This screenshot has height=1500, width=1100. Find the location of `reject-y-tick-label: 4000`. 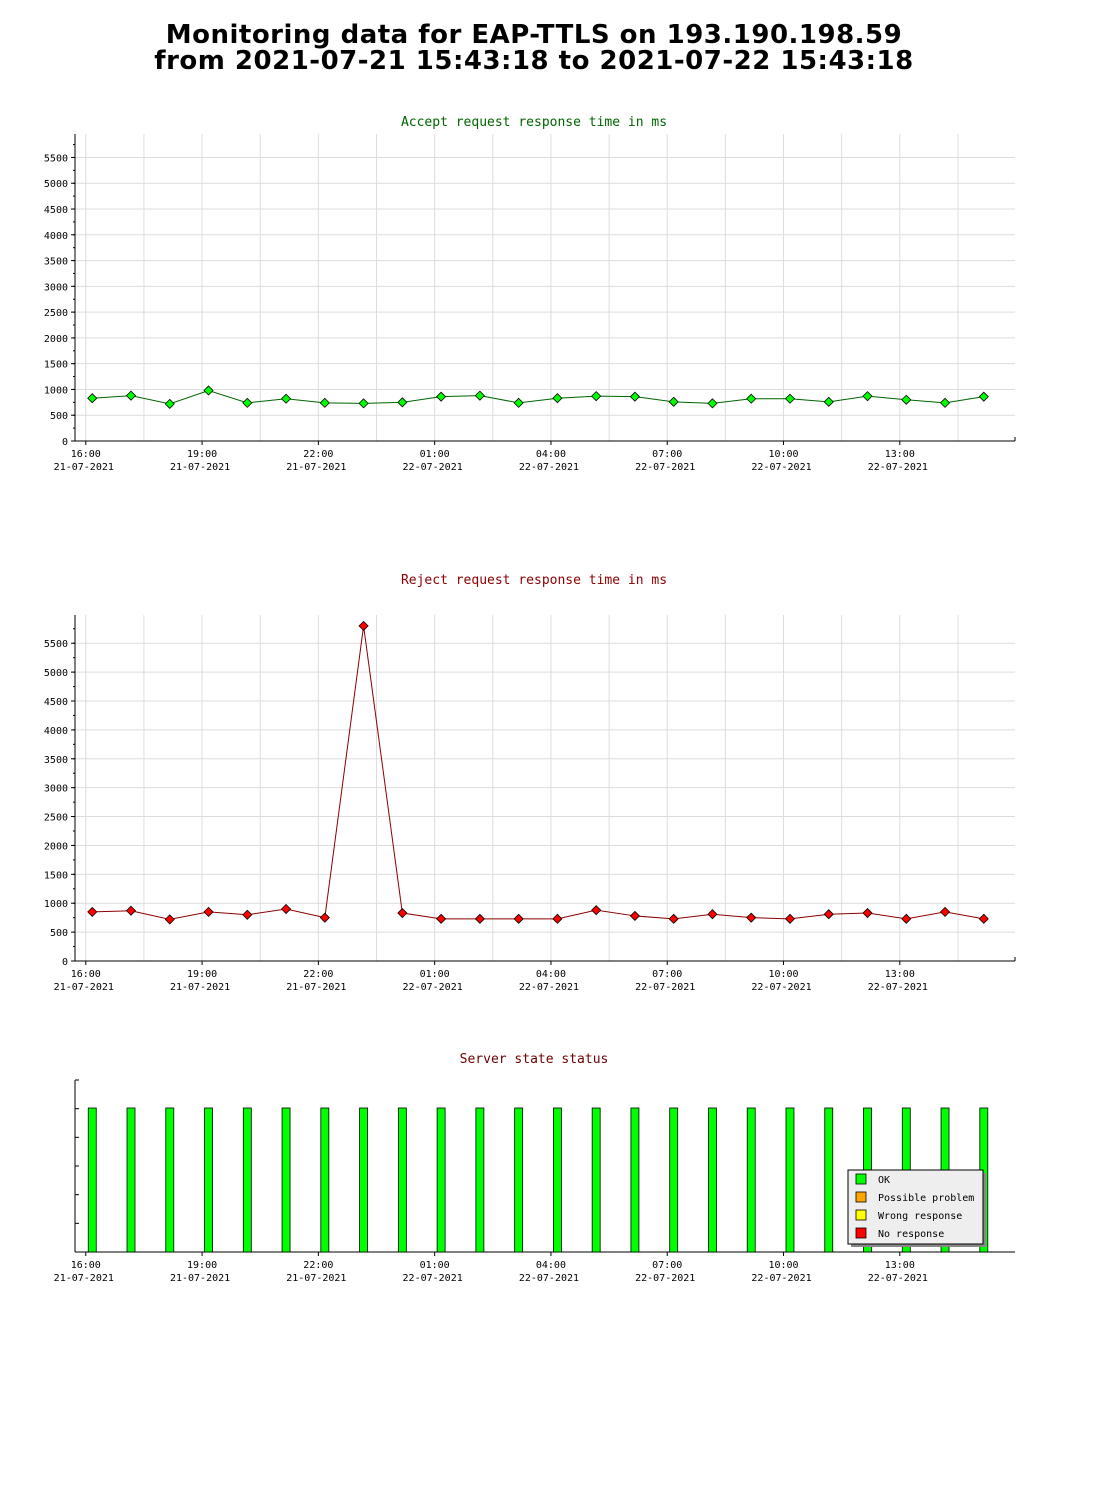

reject-y-tick-label: 4000 is located at coordinates (56, 731).